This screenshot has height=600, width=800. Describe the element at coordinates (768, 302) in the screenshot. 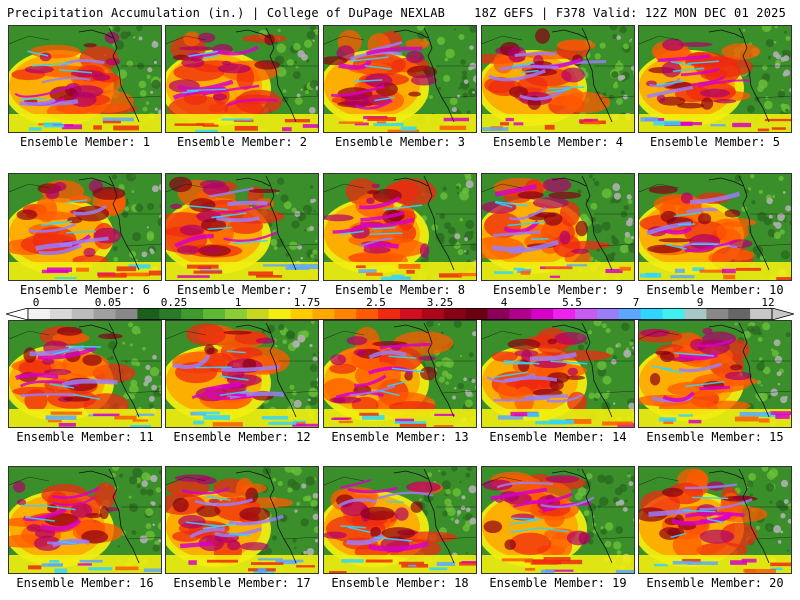

I see `colorbar-tick-label: 12` at that location.